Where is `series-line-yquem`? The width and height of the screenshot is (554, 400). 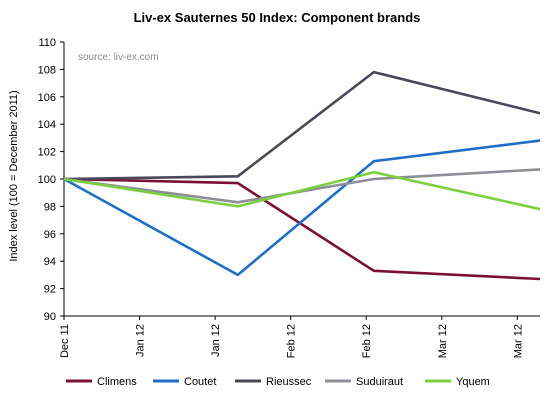 series-line-yquem is located at coordinates (302, 190).